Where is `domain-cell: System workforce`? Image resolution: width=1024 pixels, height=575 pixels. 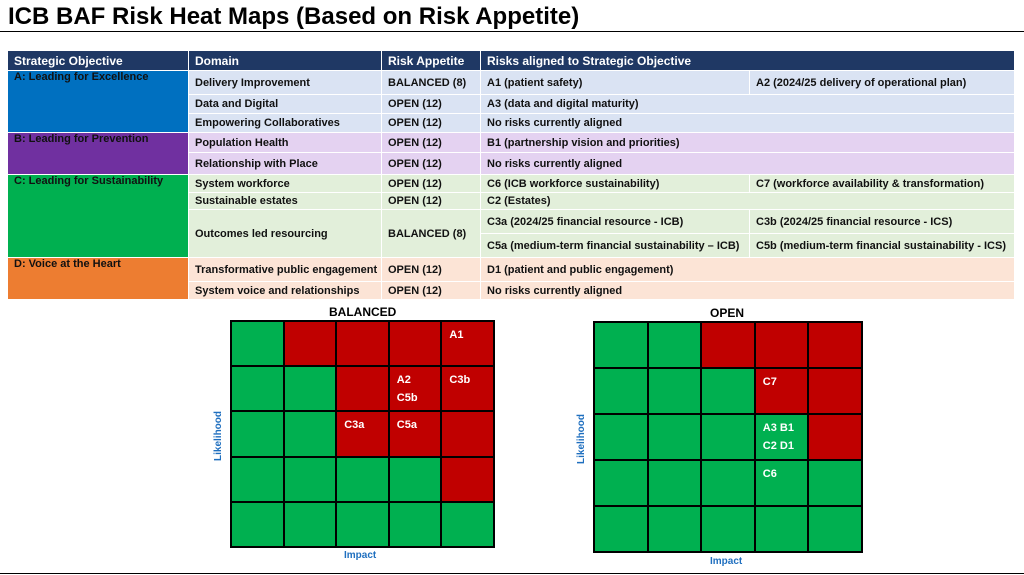 domain-cell: System workforce is located at coordinates (285, 183).